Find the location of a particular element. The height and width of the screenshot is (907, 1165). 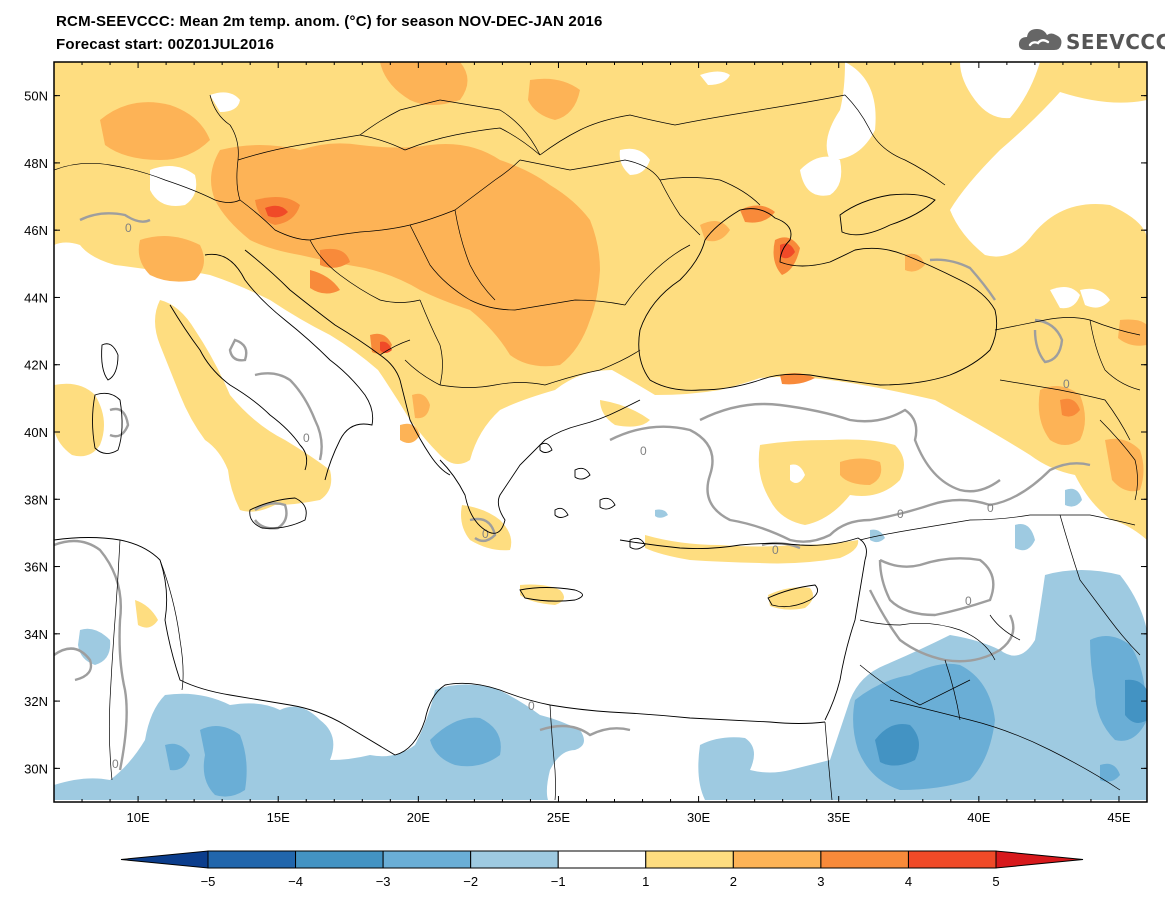

colorbar-labels: −5 −4 −3 −2 −1 1 2 3 4 5 is located at coordinates (600, 881).